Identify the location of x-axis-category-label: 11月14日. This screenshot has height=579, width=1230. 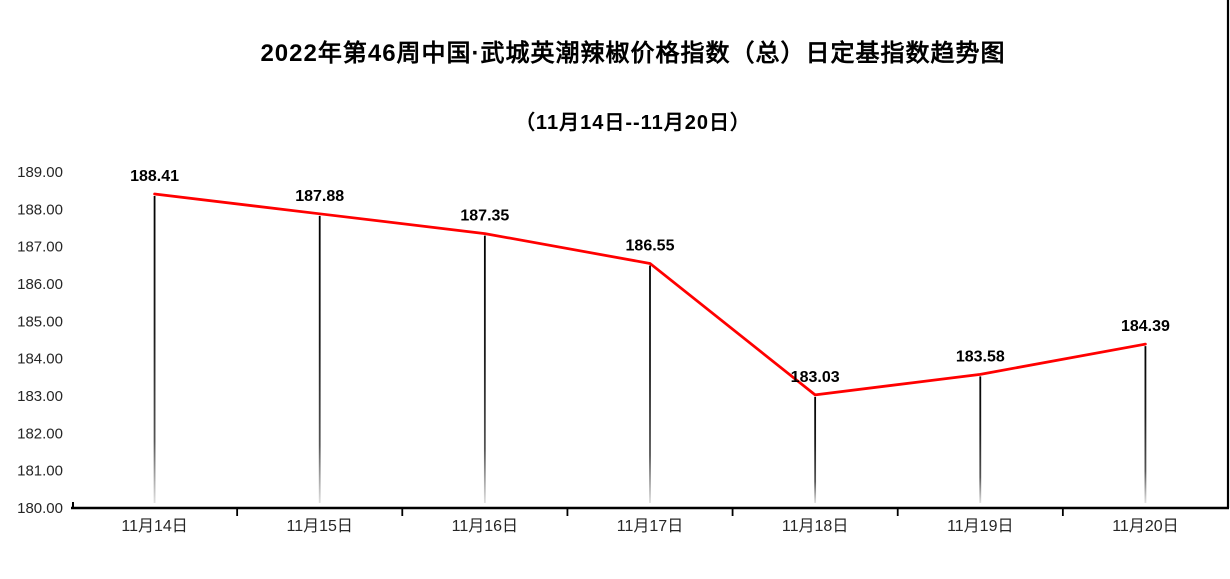
(154, 526).